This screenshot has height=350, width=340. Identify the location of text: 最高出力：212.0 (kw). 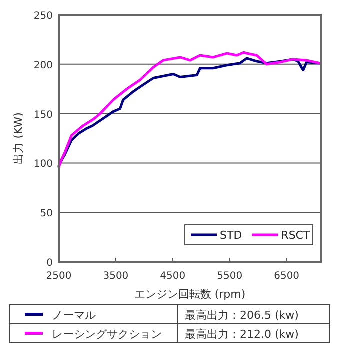
(242, 334).